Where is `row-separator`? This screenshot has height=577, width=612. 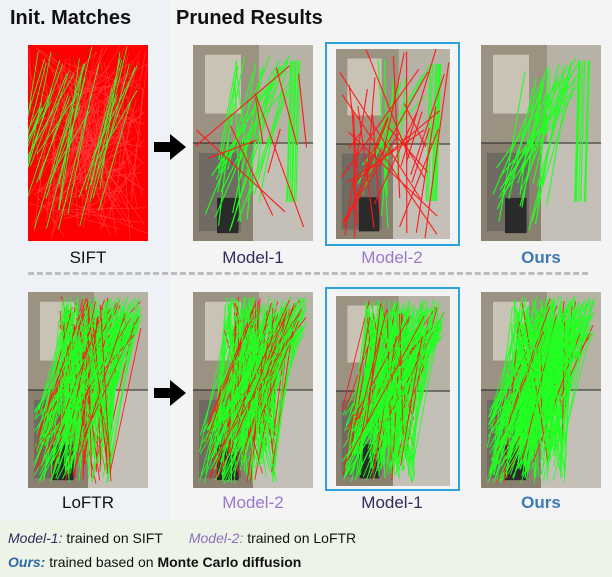 row-separator is located at coordinates (308, 273).